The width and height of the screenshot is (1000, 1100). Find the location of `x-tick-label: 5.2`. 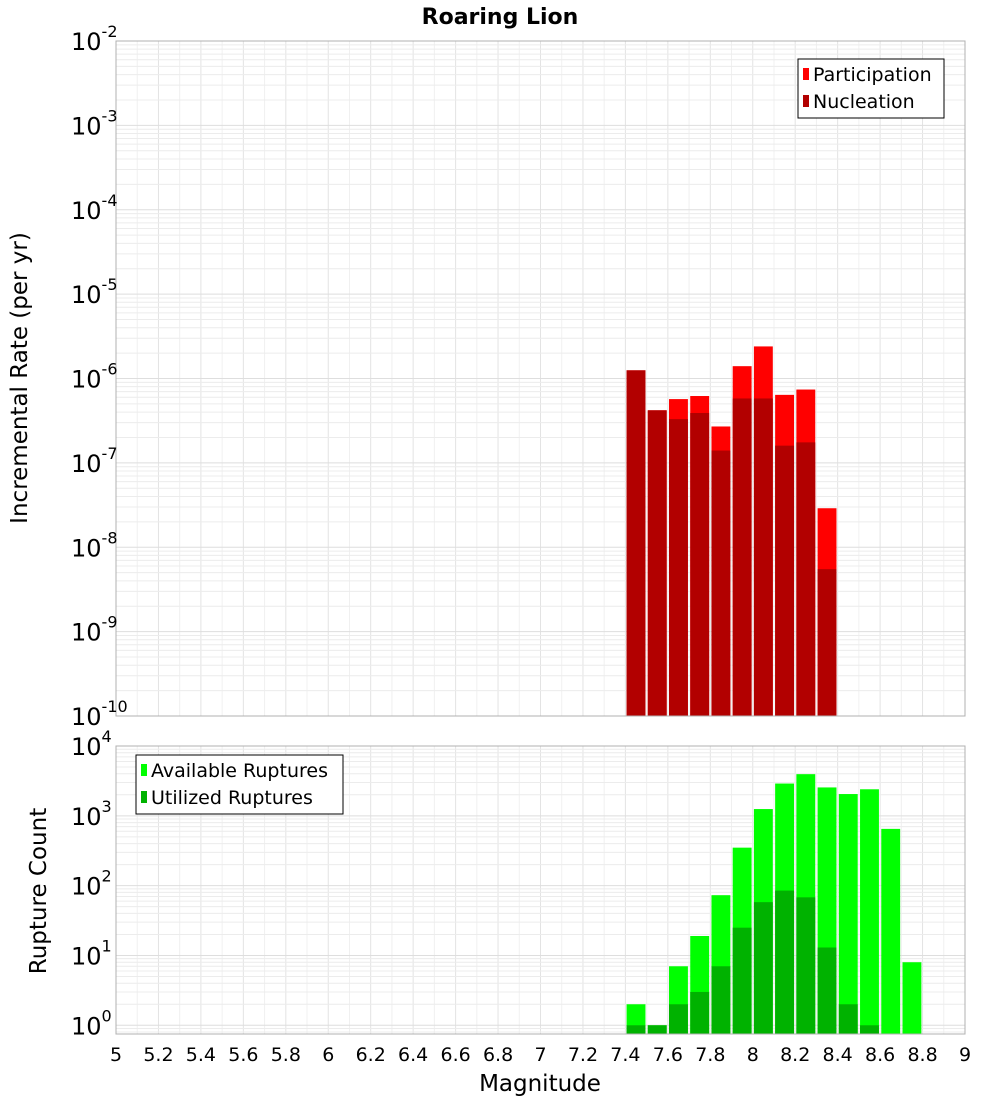

x-tick-label: 5.2 is located at coordinates (158, 1055).